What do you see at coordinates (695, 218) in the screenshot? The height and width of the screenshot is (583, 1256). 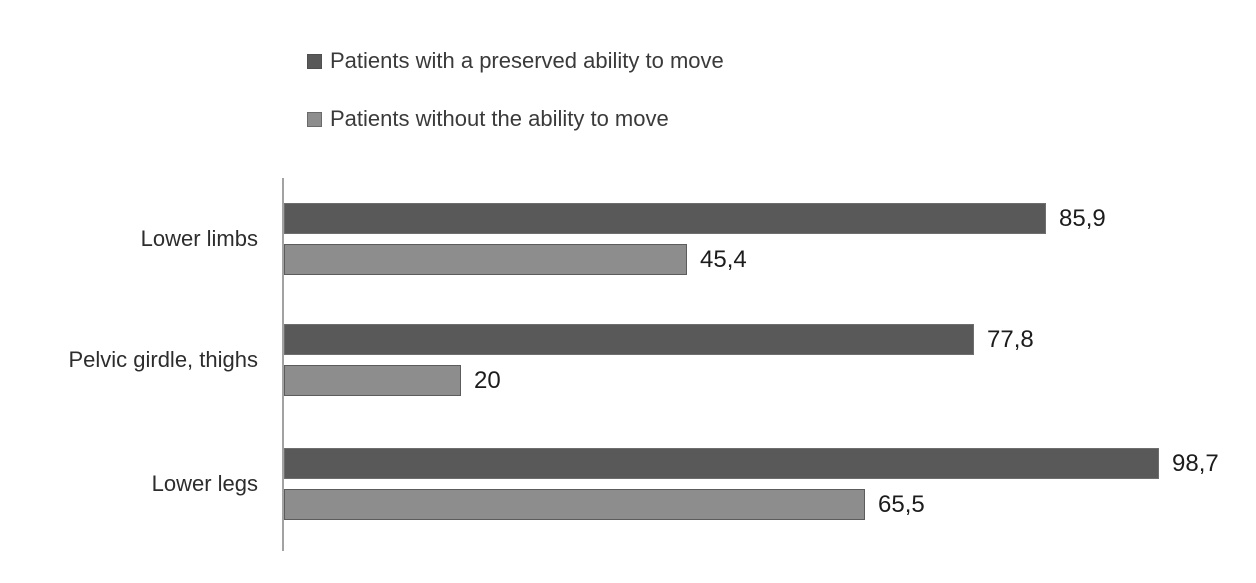 I see `bar-preserved-ability: 85,9` at bounding box center [695, 218].